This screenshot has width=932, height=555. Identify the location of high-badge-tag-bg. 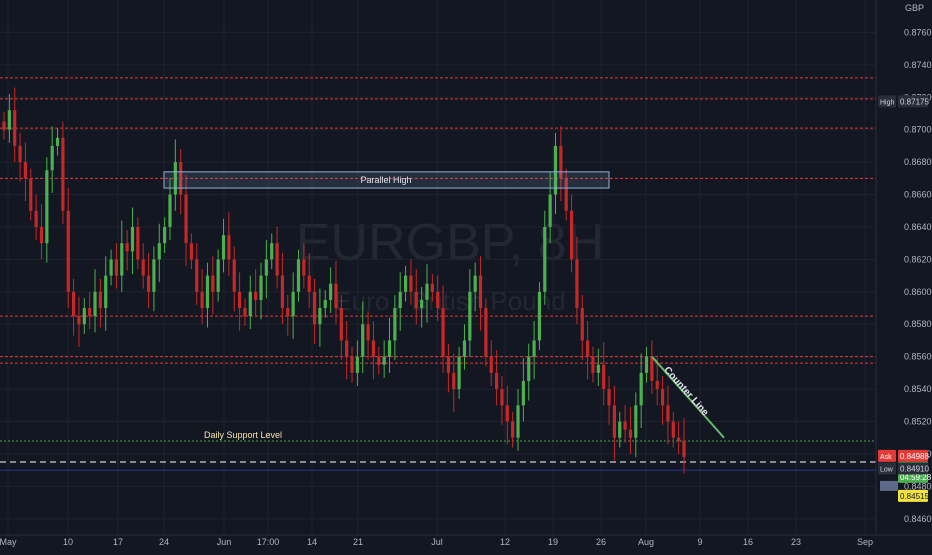
(887, 101).